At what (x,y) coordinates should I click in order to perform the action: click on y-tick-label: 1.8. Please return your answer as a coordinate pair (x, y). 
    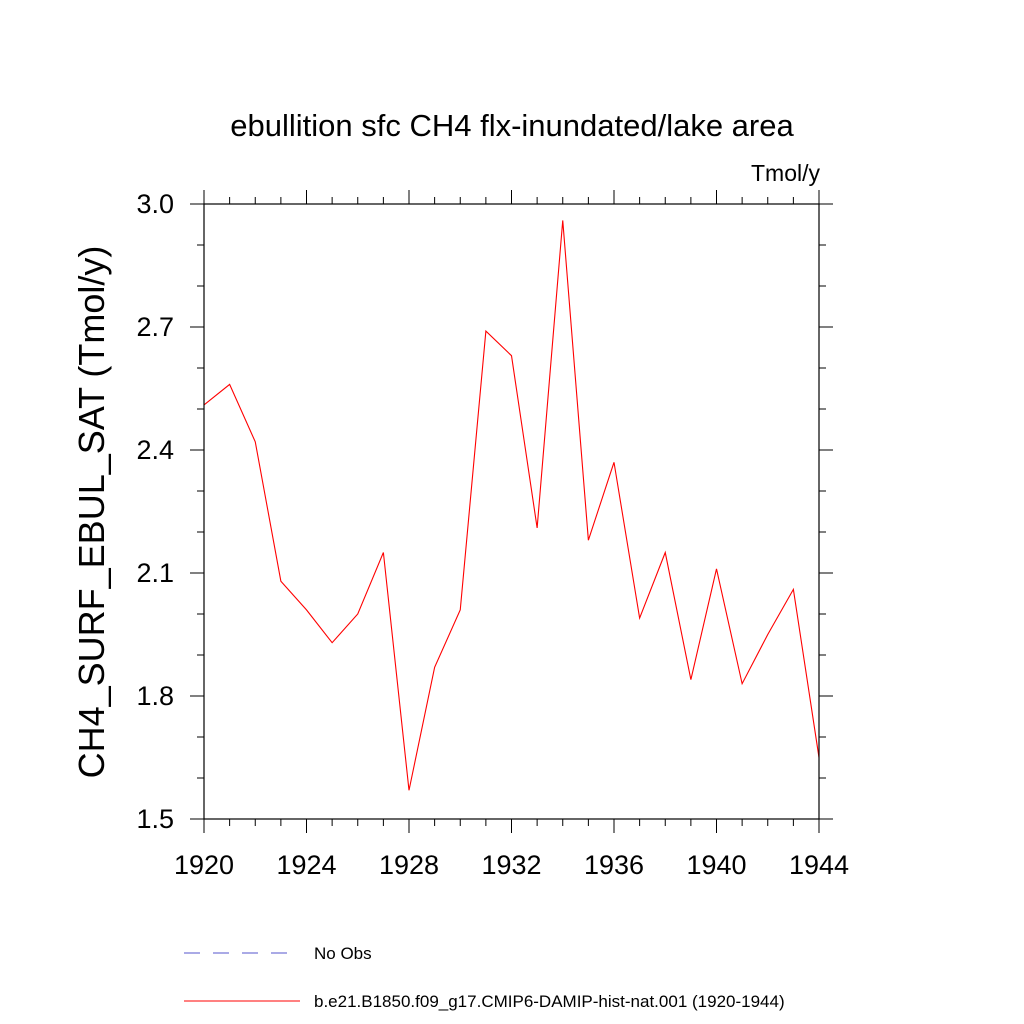
    Looking at the image, I should click on (155, 696).